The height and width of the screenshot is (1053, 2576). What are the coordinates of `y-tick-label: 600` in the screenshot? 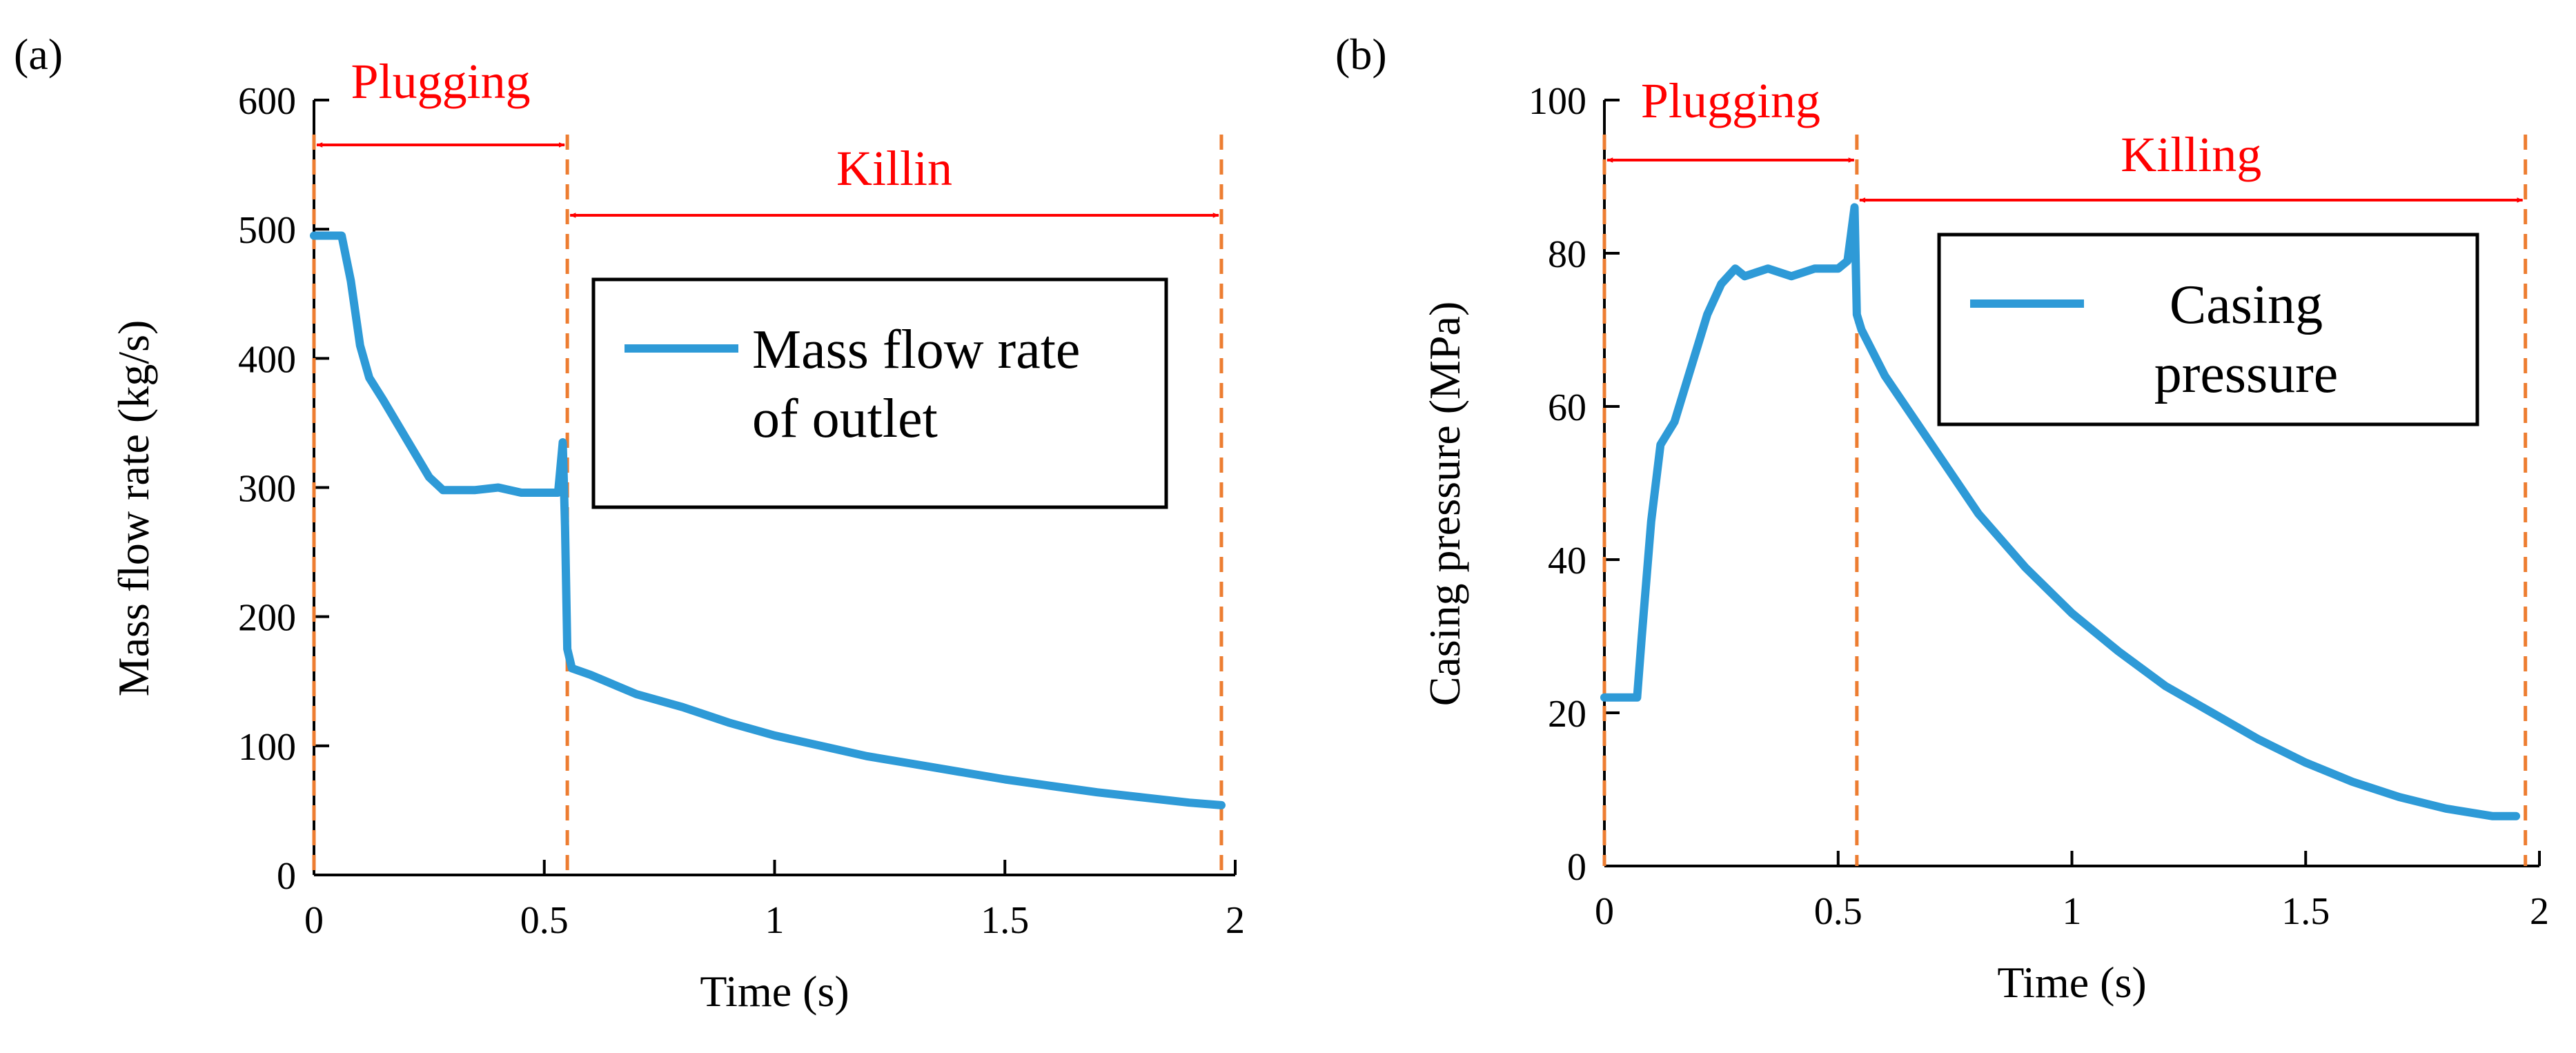 It's located at (267, 102).